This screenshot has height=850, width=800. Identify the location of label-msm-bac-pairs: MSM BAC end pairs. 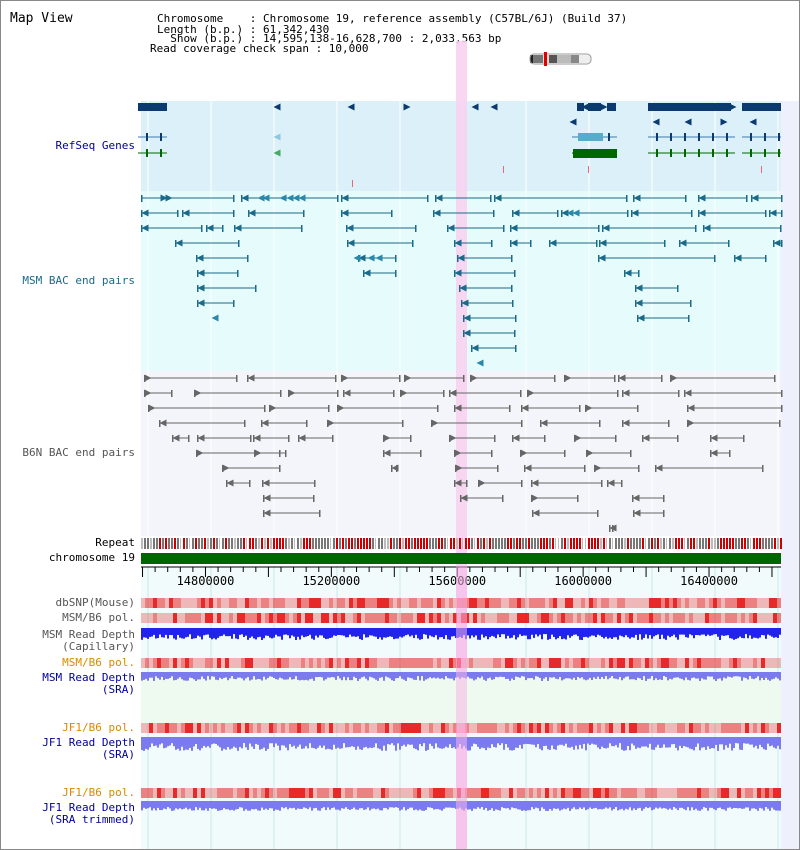
(78, 280).